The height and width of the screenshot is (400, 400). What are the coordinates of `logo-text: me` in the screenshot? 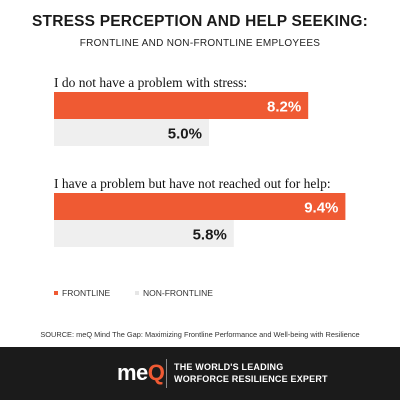 It's located at (132, 372).